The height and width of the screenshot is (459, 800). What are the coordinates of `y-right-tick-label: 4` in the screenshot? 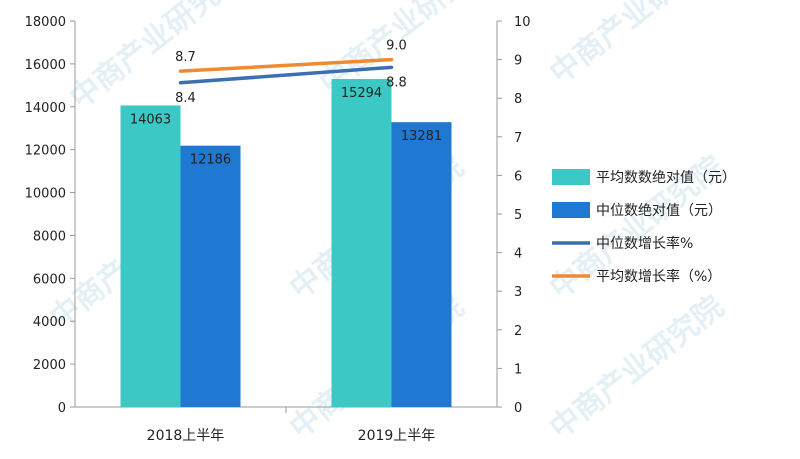 It's located at (518, 254).